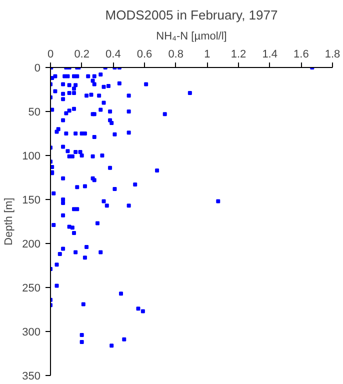 The height and width of the screenshot is (384, 343). I want to click on x-tick-label: 0.8, so click(176, 54).